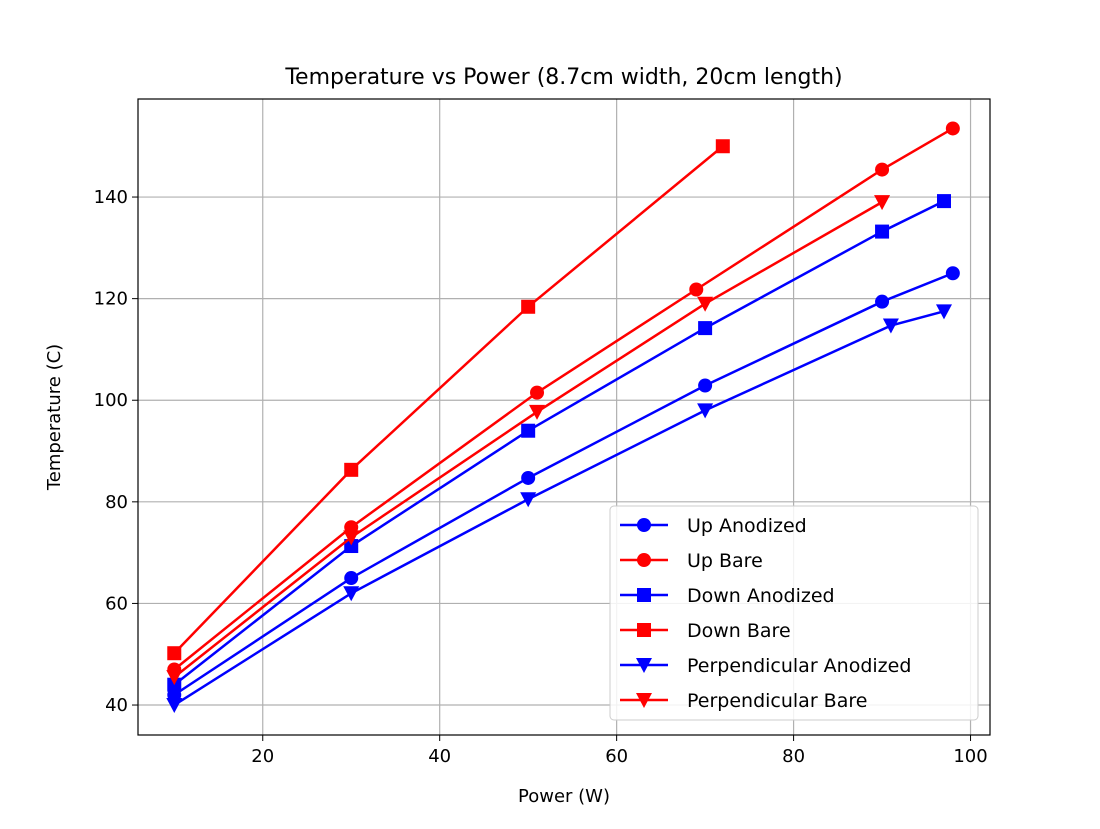 This screenshot has width=1100, height=829. I want to click on x-axis-label: Power (W), so click(564, 796).